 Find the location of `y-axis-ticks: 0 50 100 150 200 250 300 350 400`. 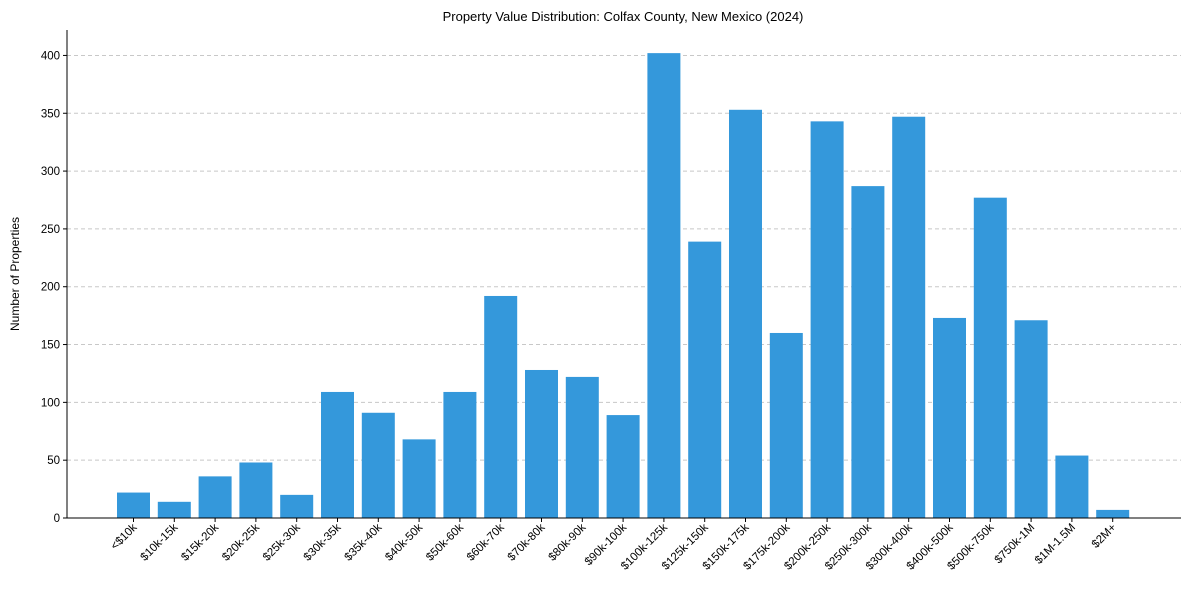

y-axis-ticks: 0 50 100 150 200 250 300 350 400 is located at coordinates (54, 287).